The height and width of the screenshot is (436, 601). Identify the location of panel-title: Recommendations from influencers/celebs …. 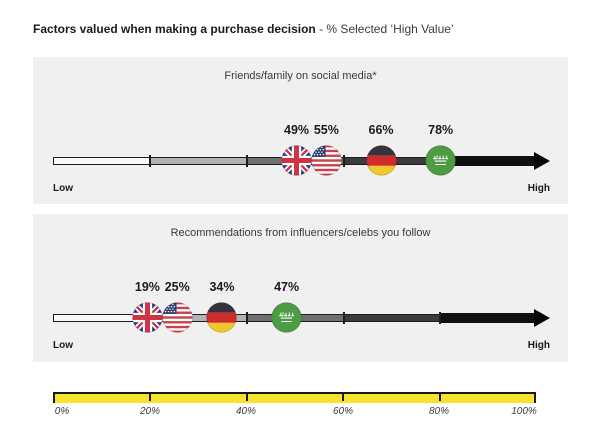
(300, 233).